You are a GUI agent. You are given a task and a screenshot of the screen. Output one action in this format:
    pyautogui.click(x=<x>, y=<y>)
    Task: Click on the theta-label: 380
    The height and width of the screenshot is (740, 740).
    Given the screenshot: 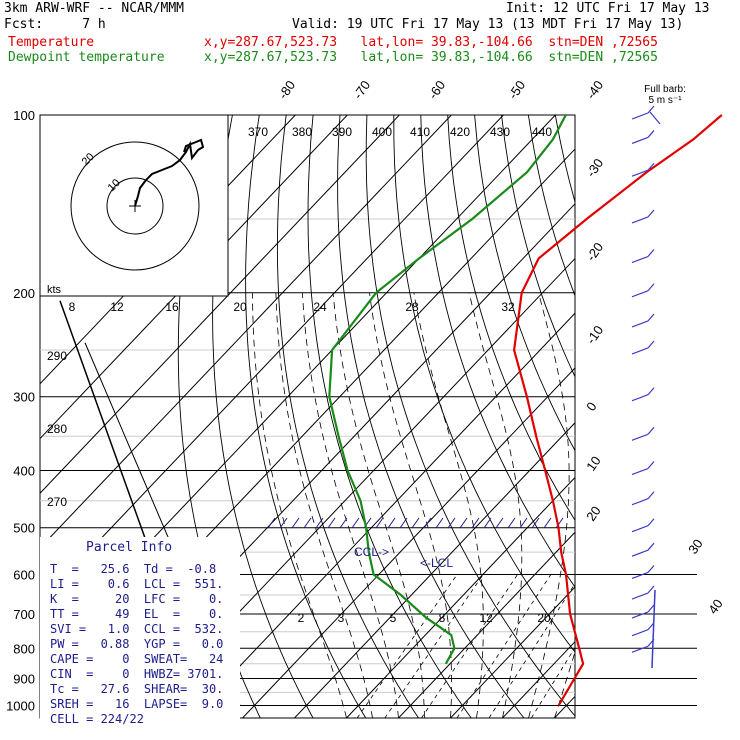 What is the action you would take?
    pyautogui.click(x=302, y=132)
    